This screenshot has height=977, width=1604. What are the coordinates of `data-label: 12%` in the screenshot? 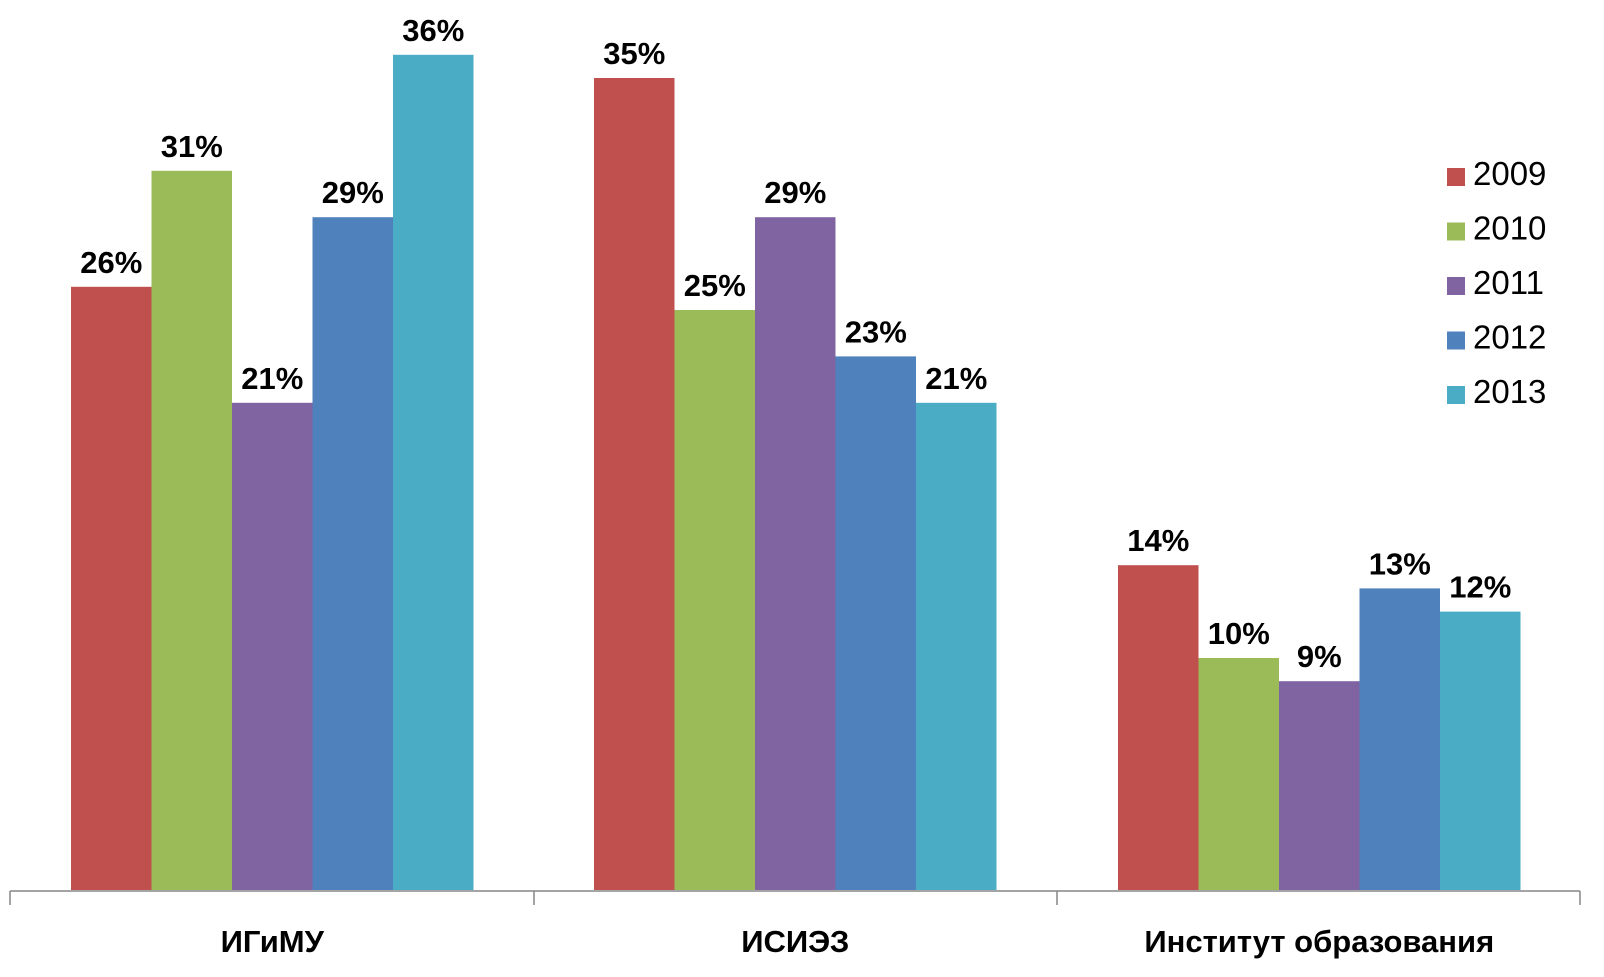 It's located at (1480, 587).